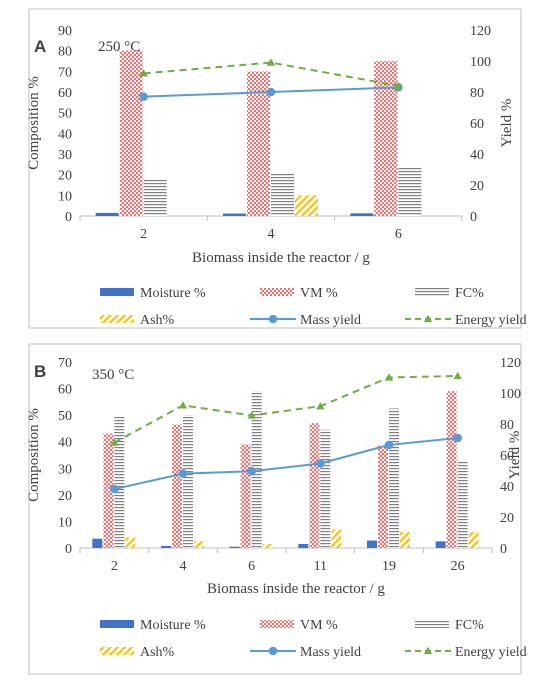 This screenshot has height=685, width=550. What do you see at coordinates (286, 463) in the screenshot?
I see `line-mass-yield` at bounding box center [286, 463].